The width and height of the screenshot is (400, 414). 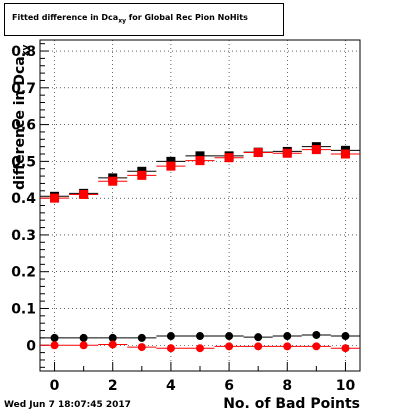 I want to click on x-tick-label: 8, so click(x=287, y=386).